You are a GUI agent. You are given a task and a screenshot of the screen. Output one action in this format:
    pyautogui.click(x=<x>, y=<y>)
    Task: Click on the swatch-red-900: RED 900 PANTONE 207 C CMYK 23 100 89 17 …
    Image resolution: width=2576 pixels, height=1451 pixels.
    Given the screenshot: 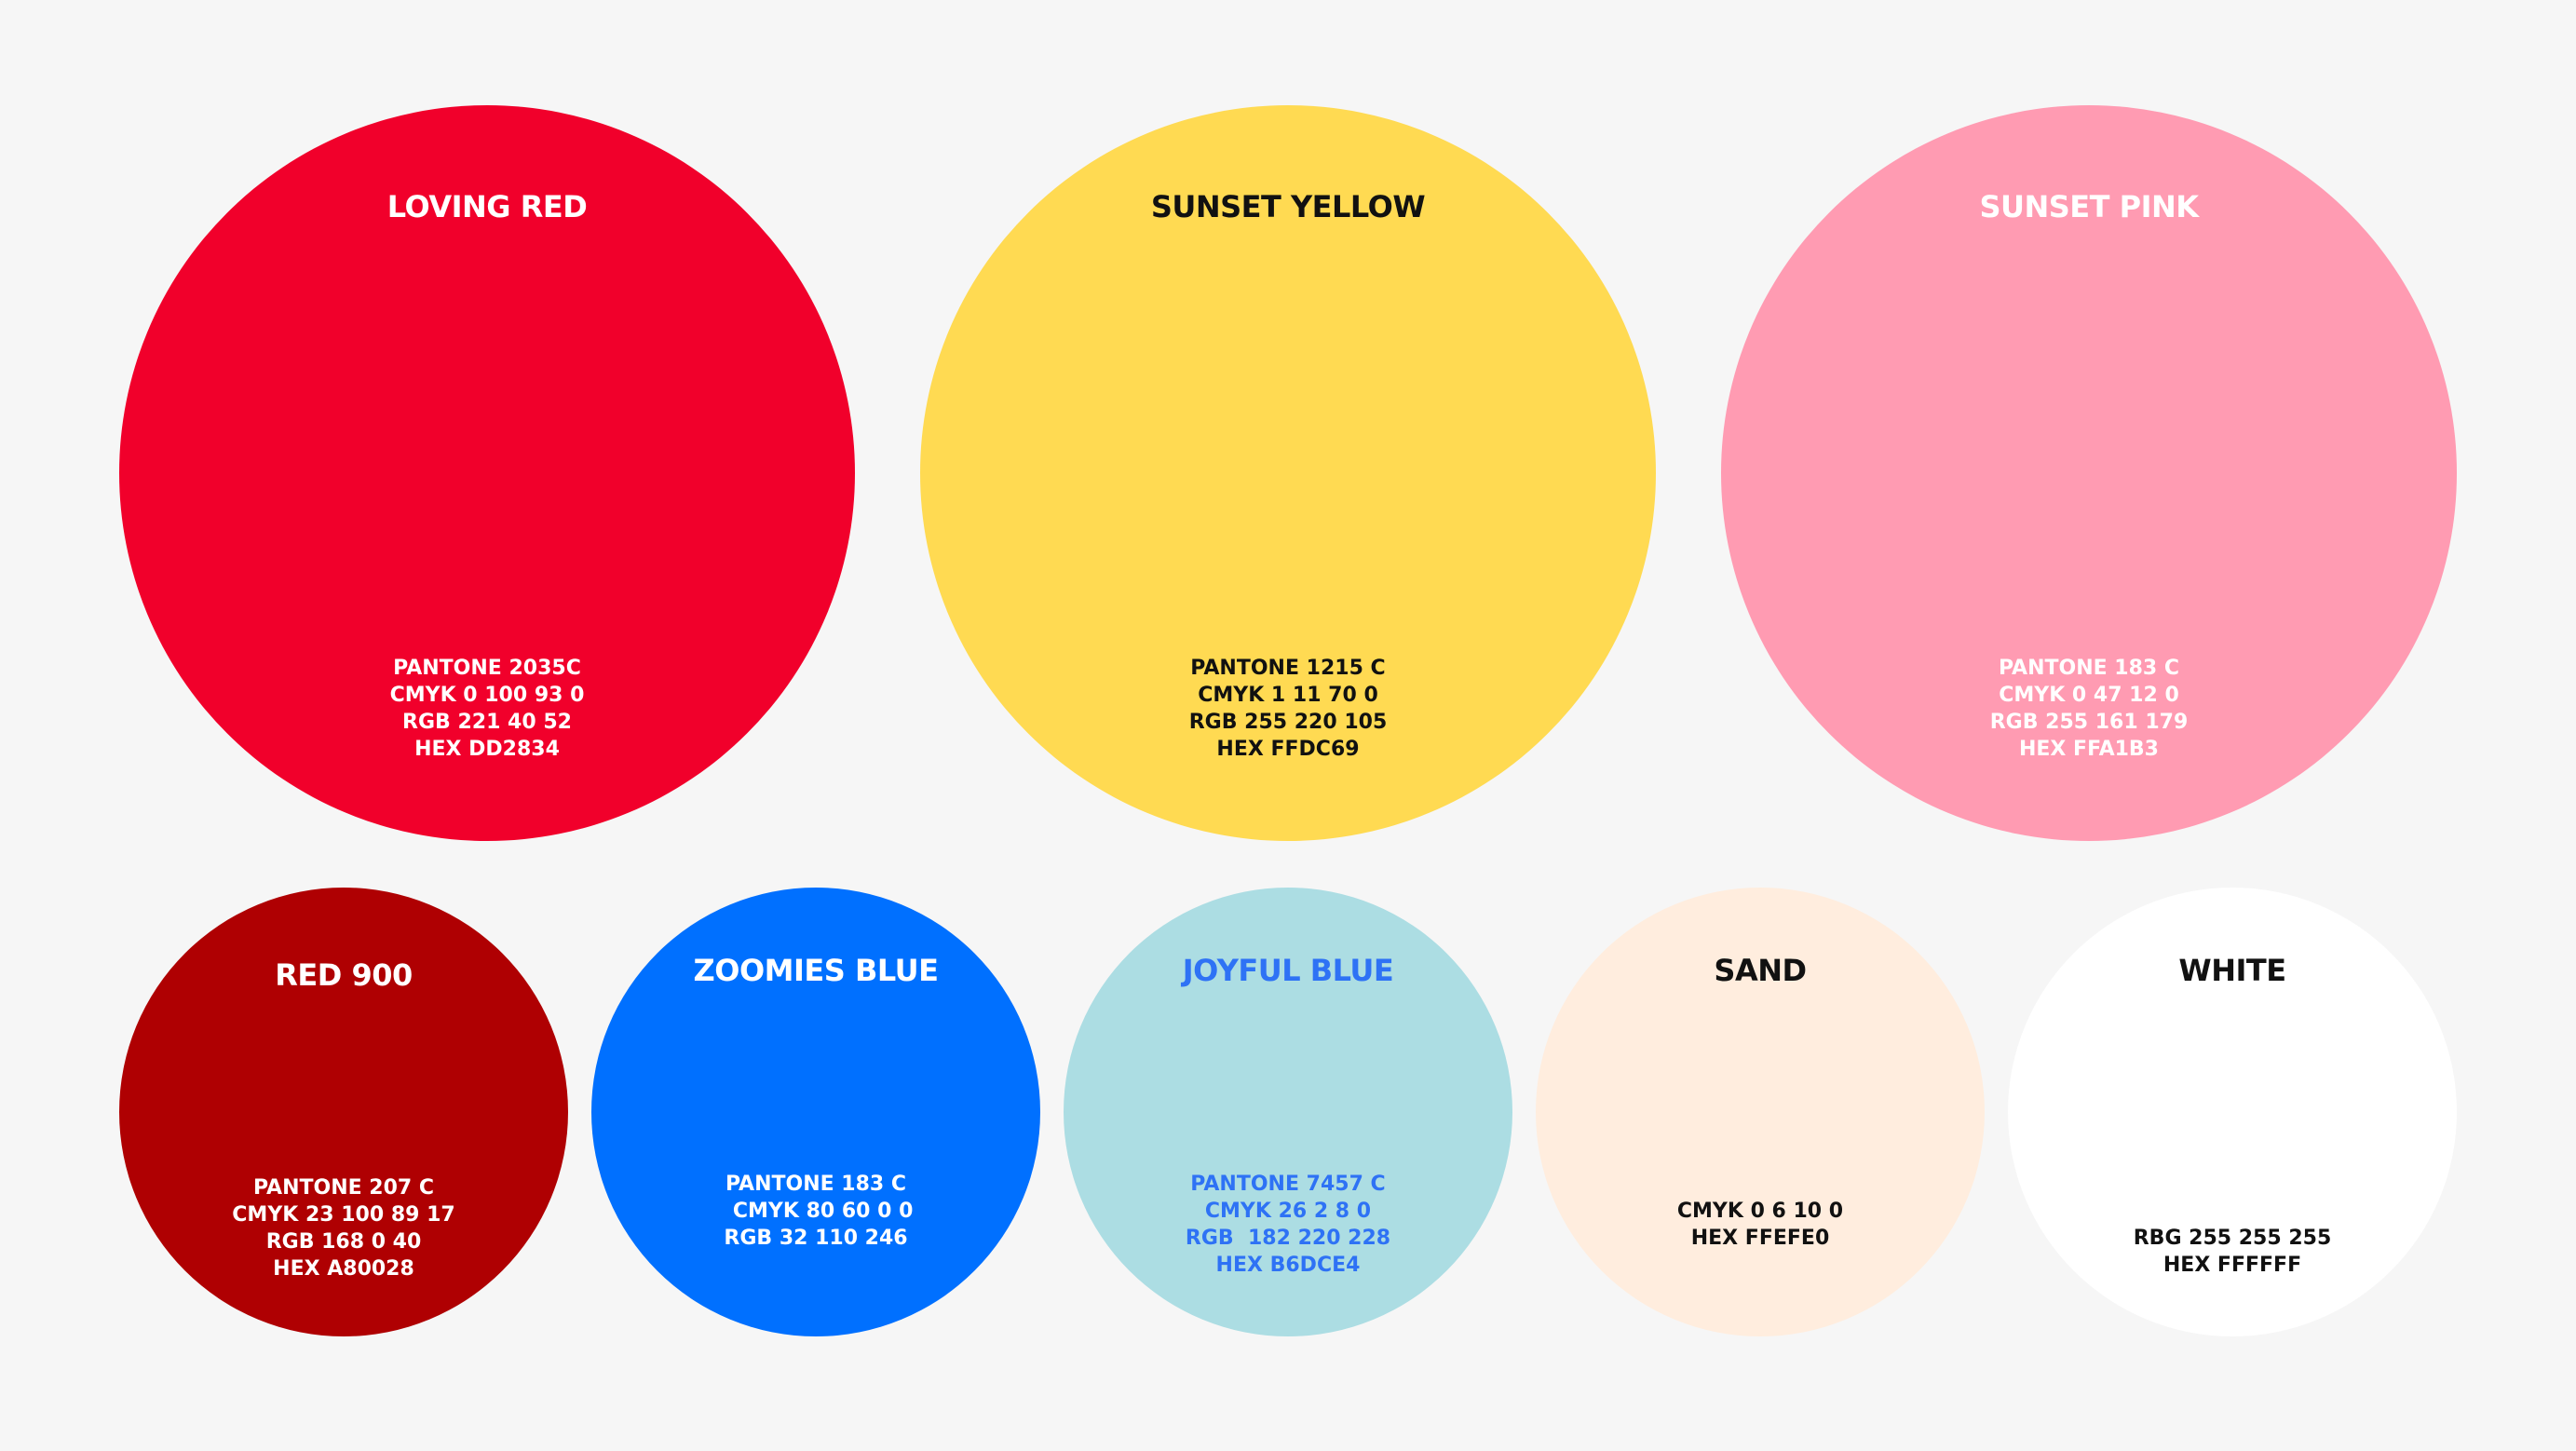 What is the action you would take?
    pyautogui.click(x=343, y=1112)
    